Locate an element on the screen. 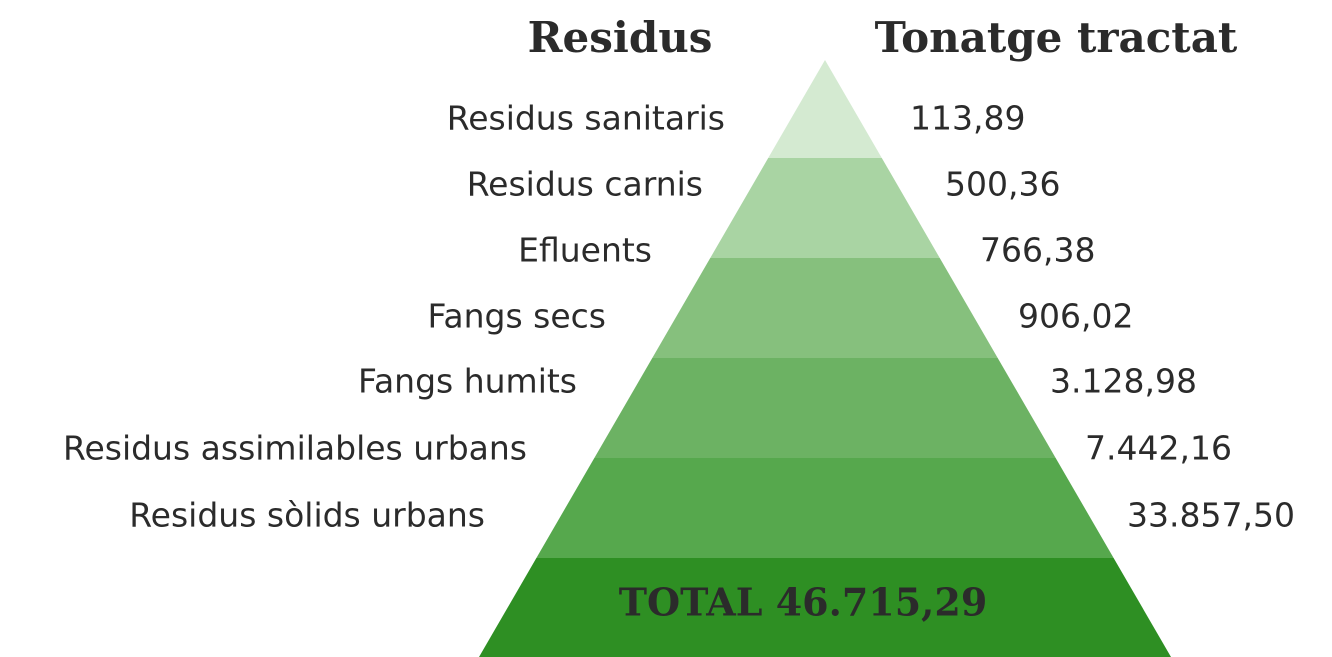 The height and width of the screenshot is (657, 1332). row-value: 113,89 is located at coordinates (967, 118).